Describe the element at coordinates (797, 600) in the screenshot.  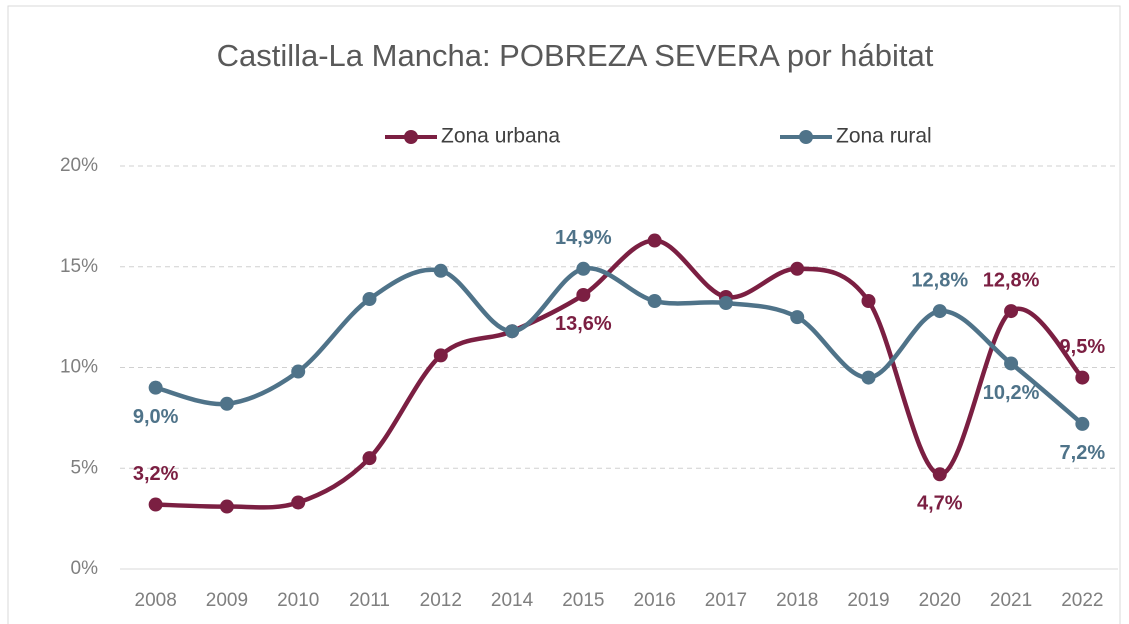
I see `x-tick-label: 2018` at that location.